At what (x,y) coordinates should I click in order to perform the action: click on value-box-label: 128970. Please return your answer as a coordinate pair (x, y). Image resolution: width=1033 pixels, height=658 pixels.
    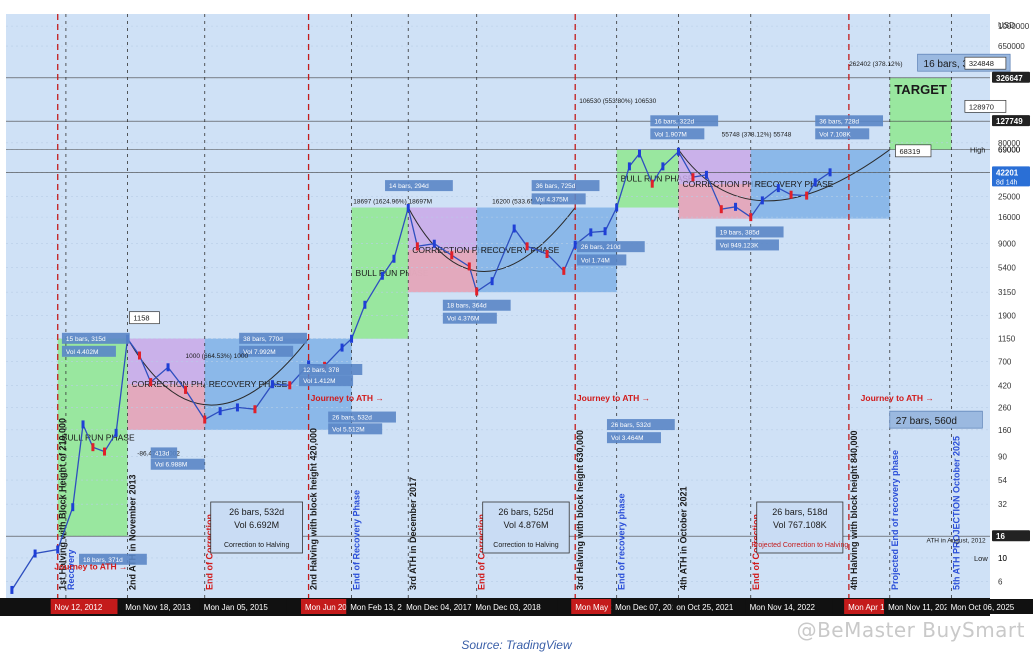
    Looking at the image, I should click on (981, 106).